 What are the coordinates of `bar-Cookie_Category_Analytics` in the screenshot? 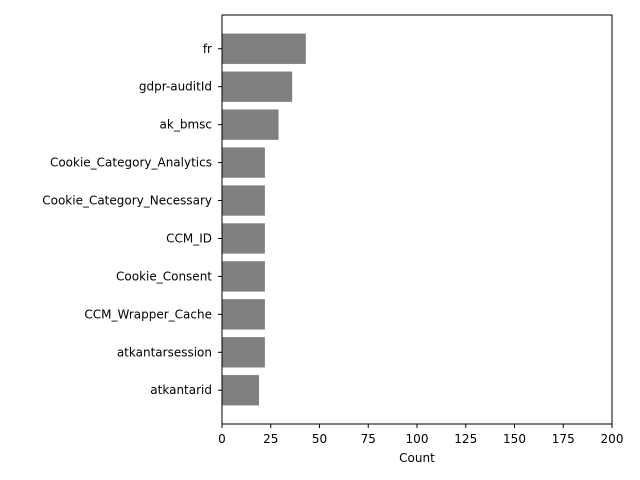 It's located at (243, 162).